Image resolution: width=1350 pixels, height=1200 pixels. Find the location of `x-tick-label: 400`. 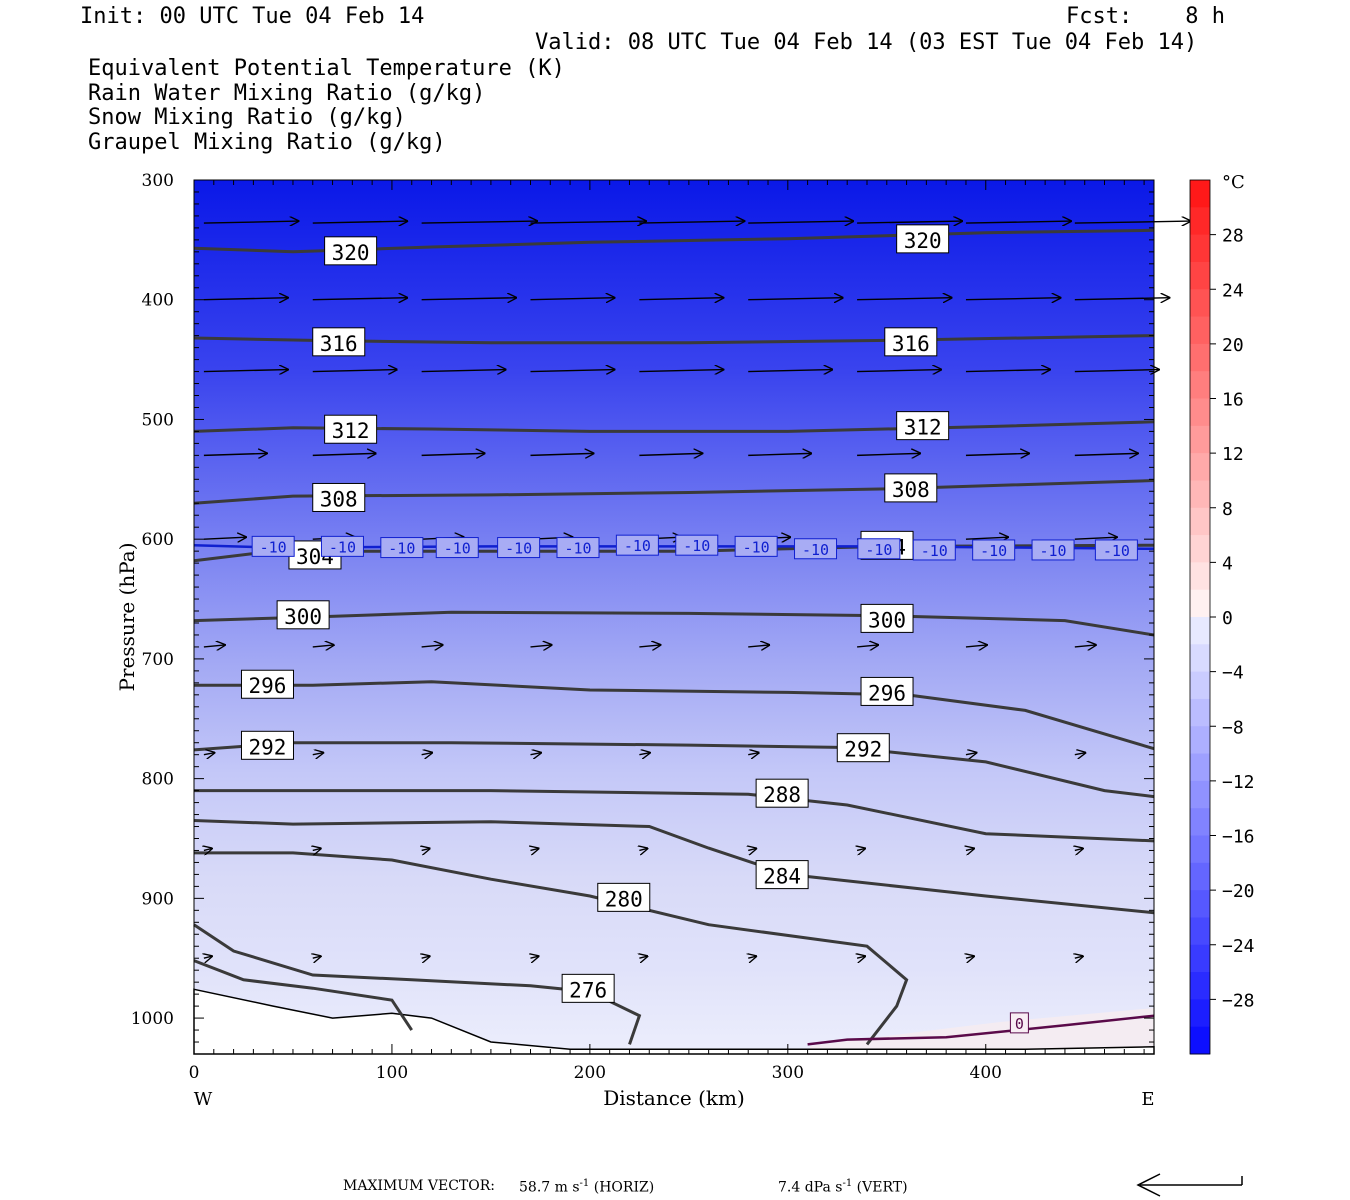

x-tick-label: 400 is located at coordinates (986, 1073).